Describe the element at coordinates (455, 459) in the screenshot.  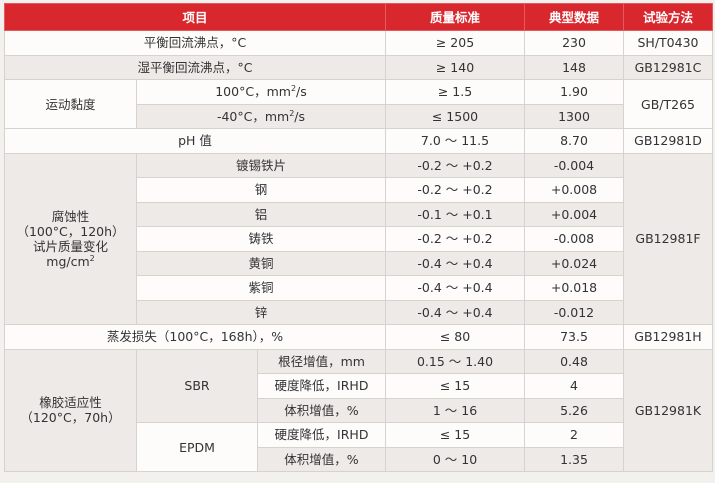
I see `standard-cell: 0 ～ 10` at that location.